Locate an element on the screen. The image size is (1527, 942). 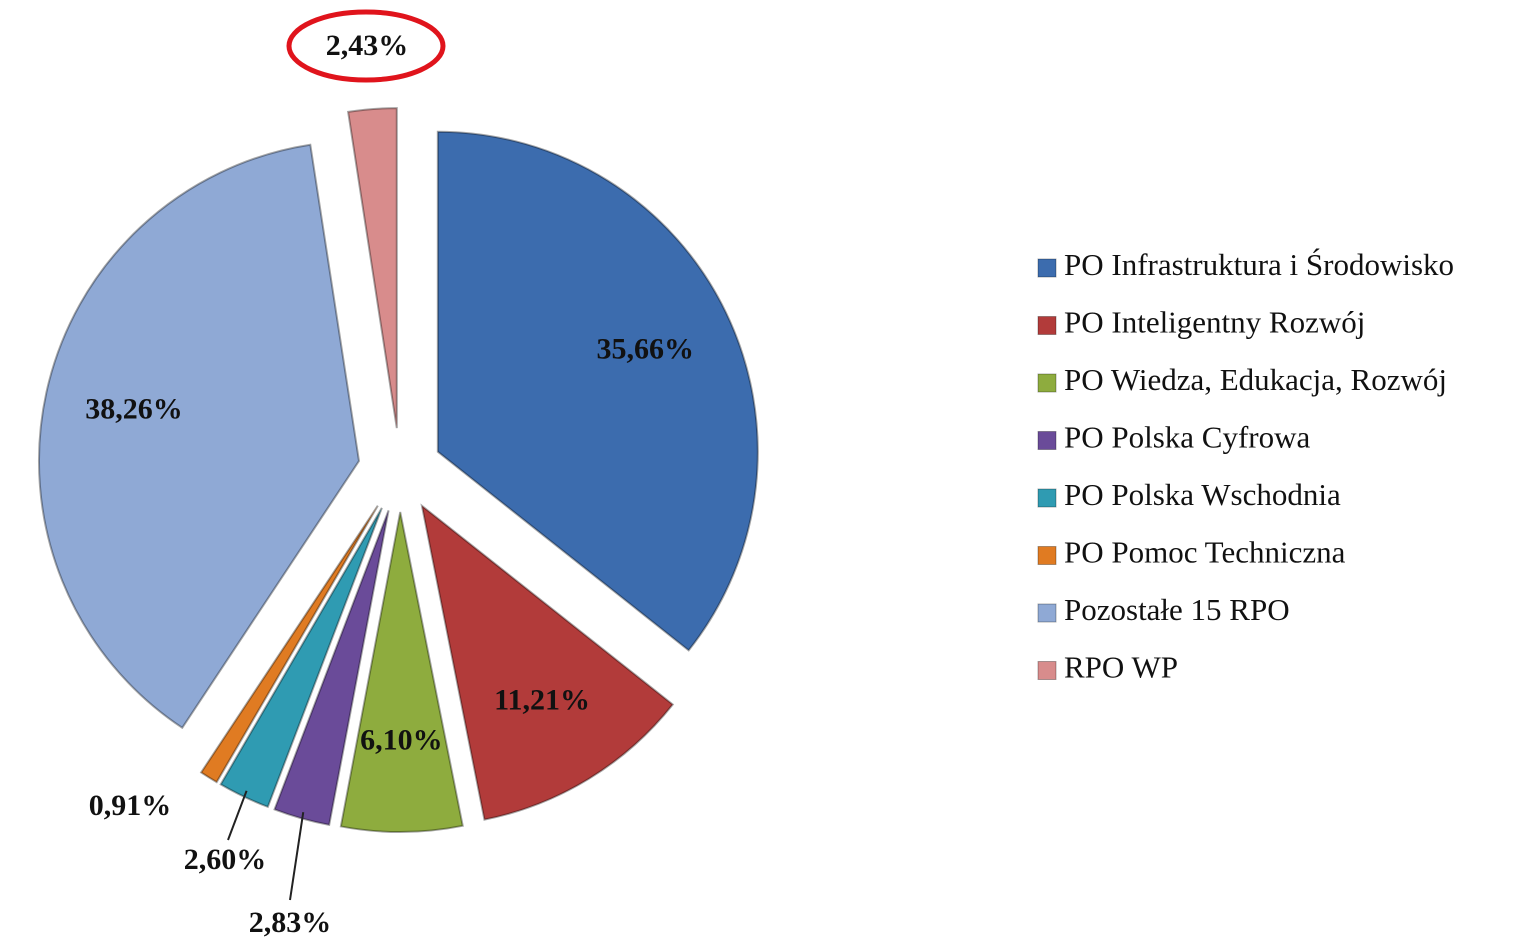
legend-label: PO Inteligentny Rozwój is located at coordinates (1214, 322).